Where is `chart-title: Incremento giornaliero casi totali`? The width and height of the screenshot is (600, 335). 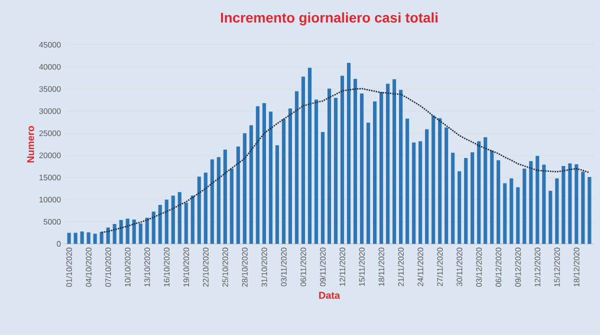
chart-title: Incremento giornaliero casi totali is located at coordinates (329, 19).